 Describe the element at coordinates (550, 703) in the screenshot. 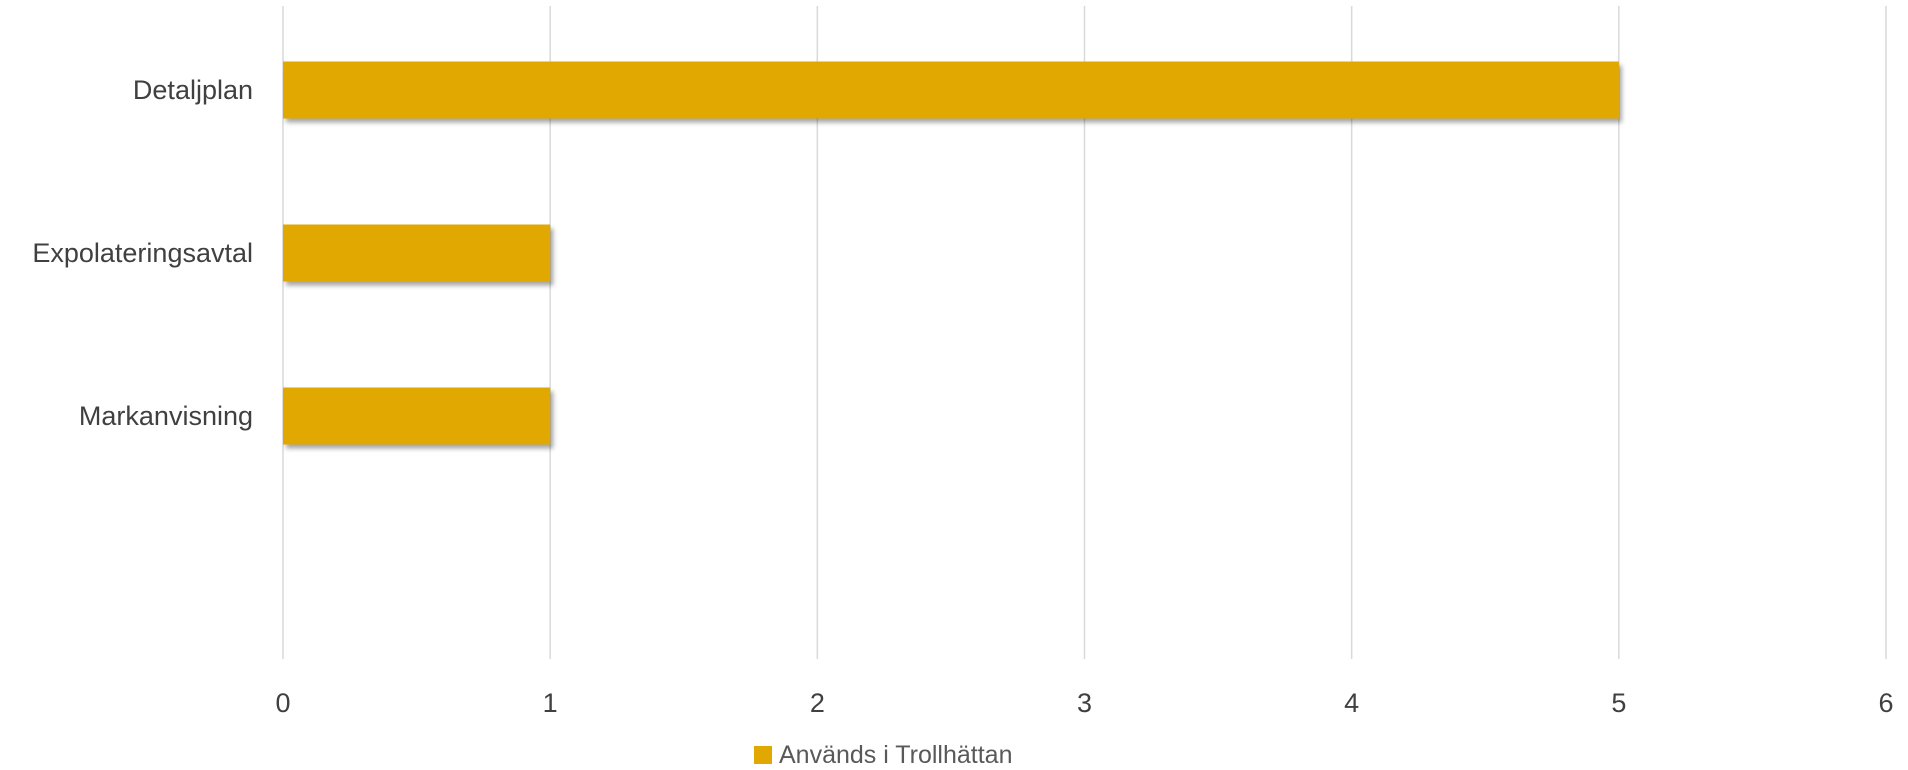

I see `x-tick-label-1: 1` at that location.